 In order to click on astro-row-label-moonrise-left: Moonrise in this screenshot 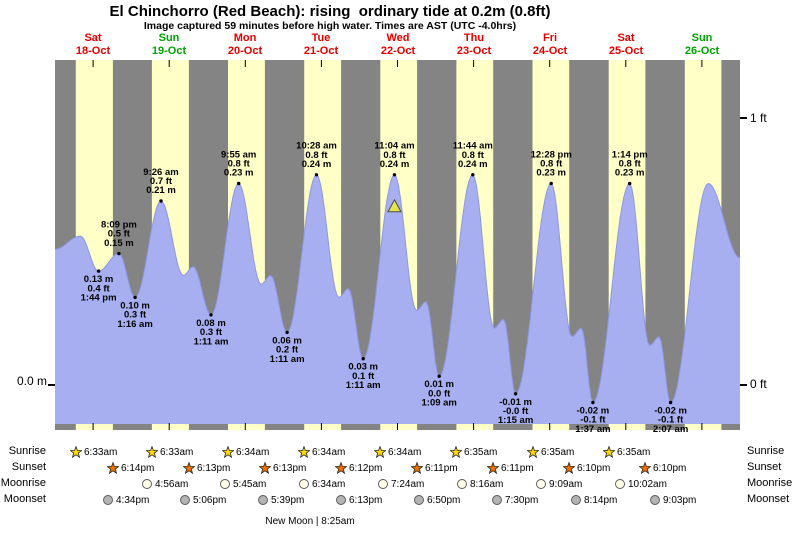, I will do `click(23, 483)`.